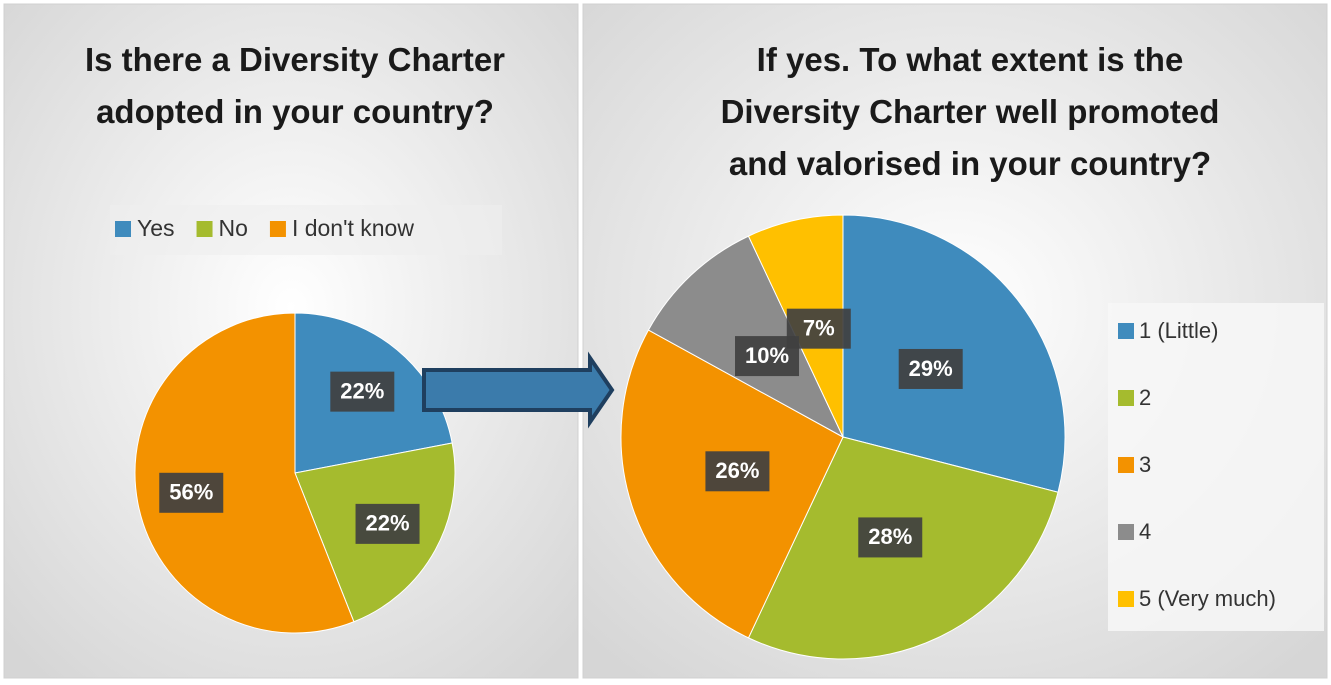  Describe the element at coordinates (156, 228) in the screenshot. I see `legend-label: Yes` at that location.